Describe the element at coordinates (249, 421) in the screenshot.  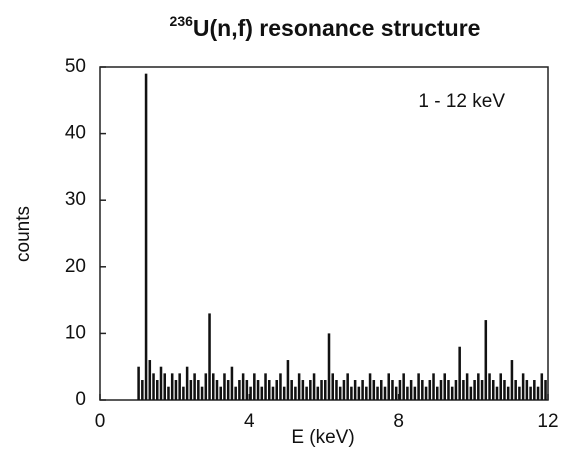
I see `x-tick-label: 4` at that location.